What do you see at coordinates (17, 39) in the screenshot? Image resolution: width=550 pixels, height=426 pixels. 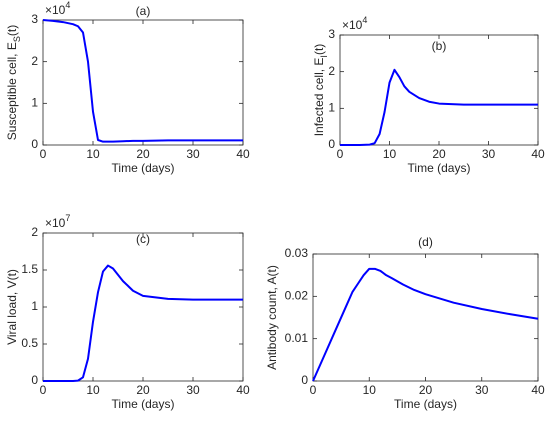 I see `y-axis-label-sub: S` at bounding box center [17, 39].